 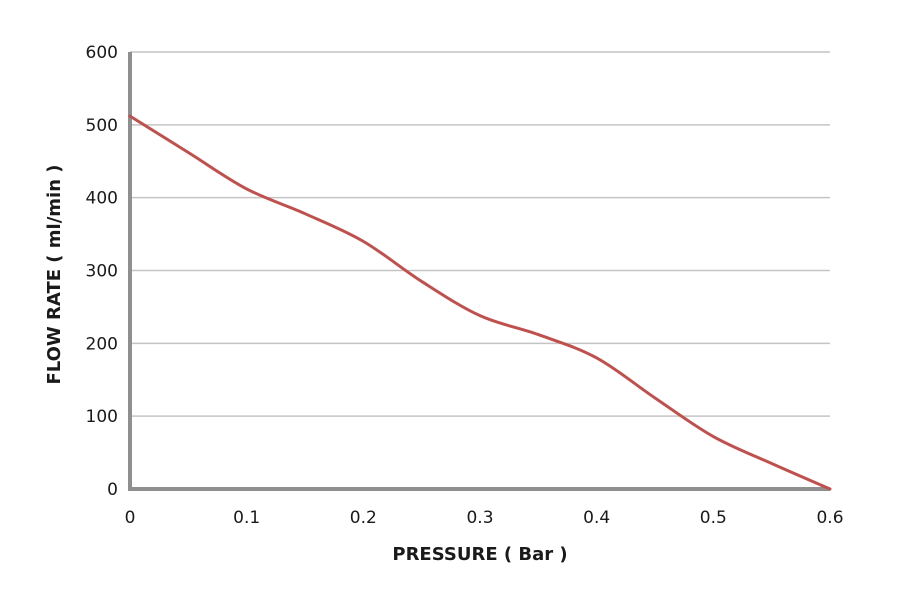 I want to click on x-tick-label: 0.2, so click(x=363, y=518).